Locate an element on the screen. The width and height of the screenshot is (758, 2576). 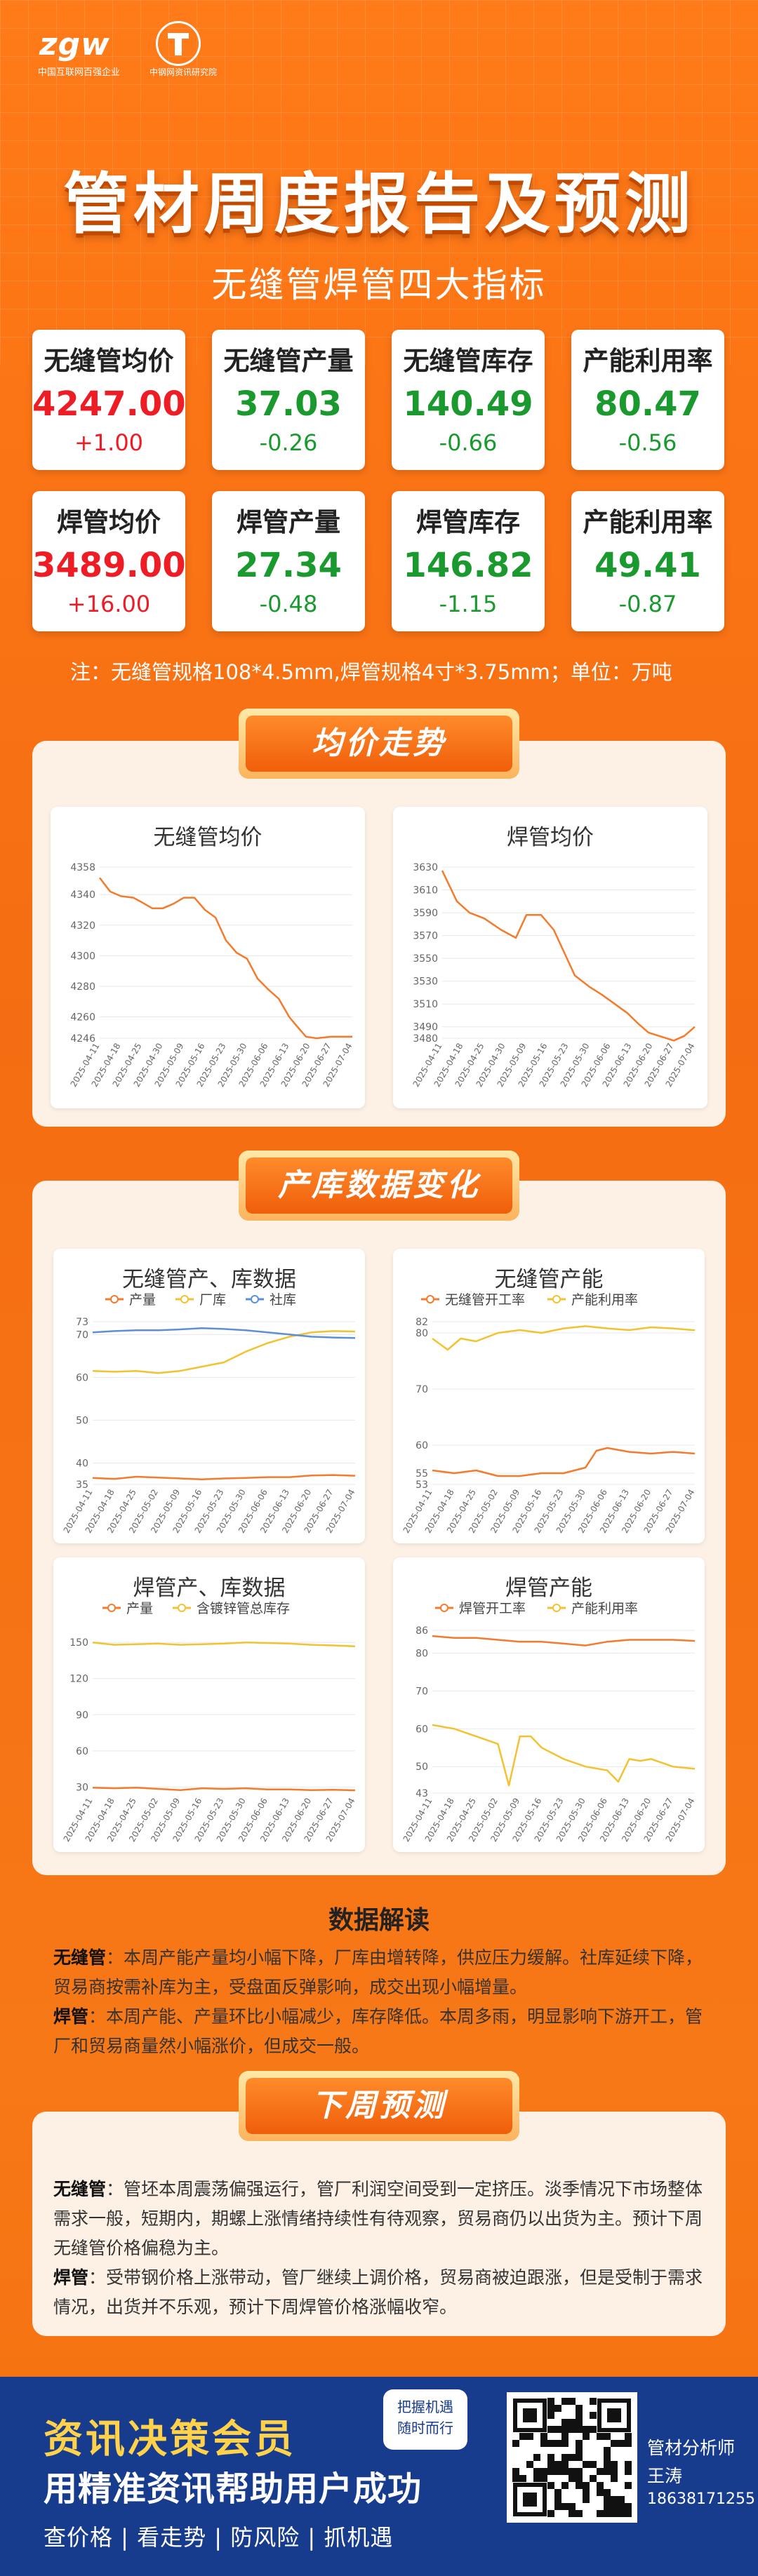
indicator-change: -0.48 is located at coordinates (288, 604).